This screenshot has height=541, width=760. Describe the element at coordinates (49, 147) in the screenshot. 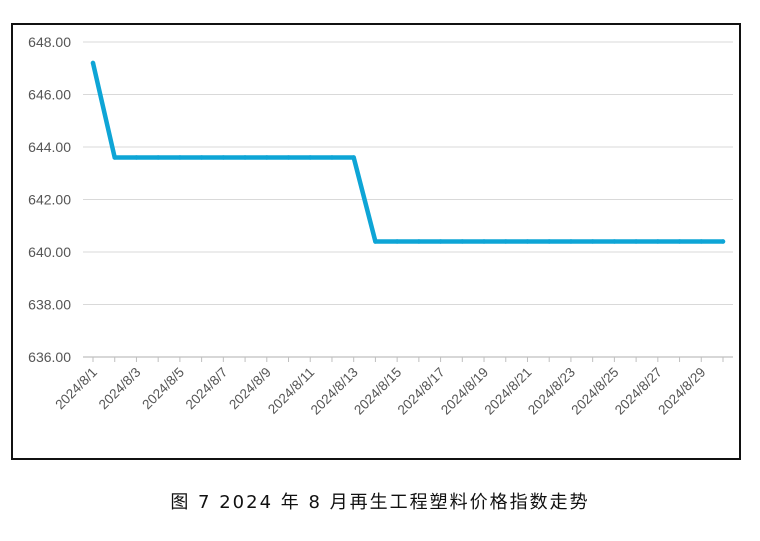

I see `y-tick-label: 644.00` at that location.